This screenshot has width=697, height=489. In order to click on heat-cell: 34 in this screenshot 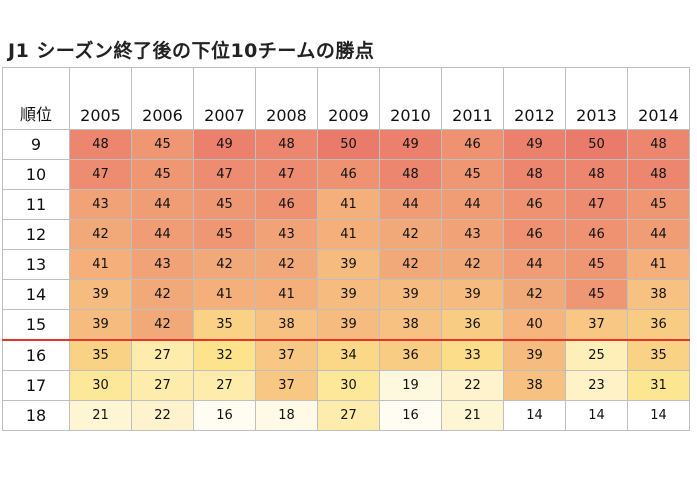, I will do `click(348, 355)`.